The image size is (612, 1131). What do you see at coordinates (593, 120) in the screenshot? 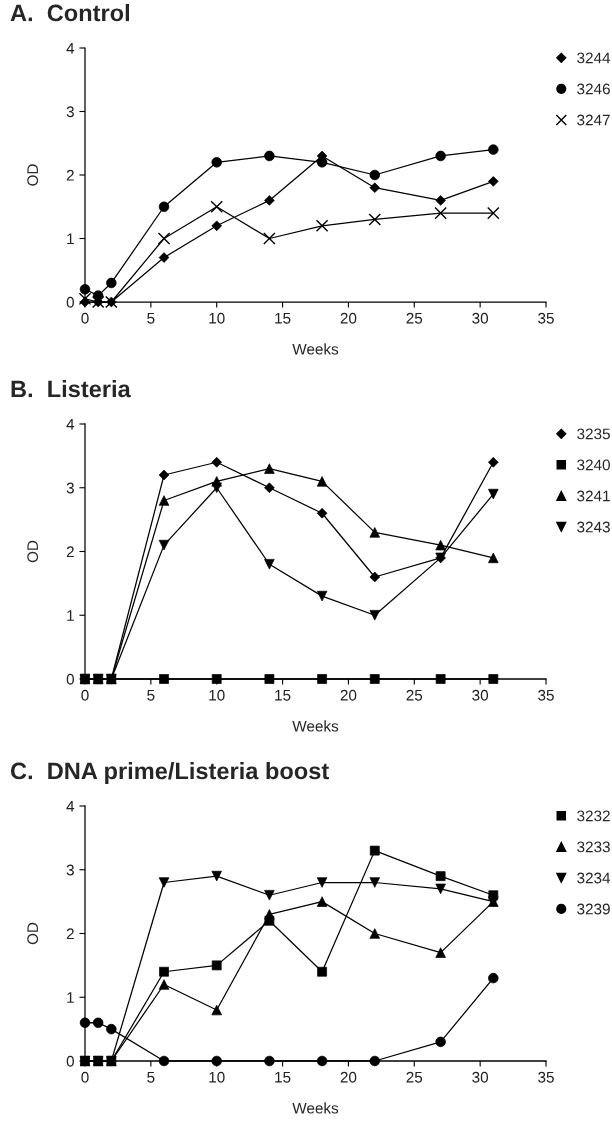
I see `legend-label: 3247` at bounding box center [593, 120].